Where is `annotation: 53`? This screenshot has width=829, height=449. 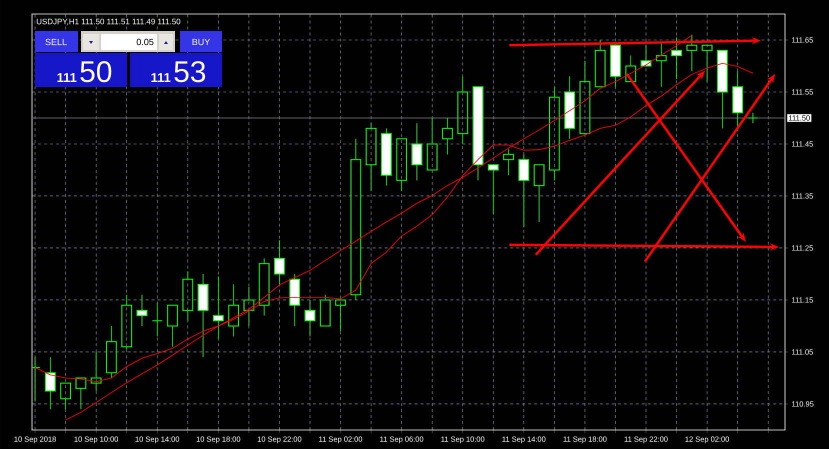
annotation: 53 is located at coordinates (190, 71).